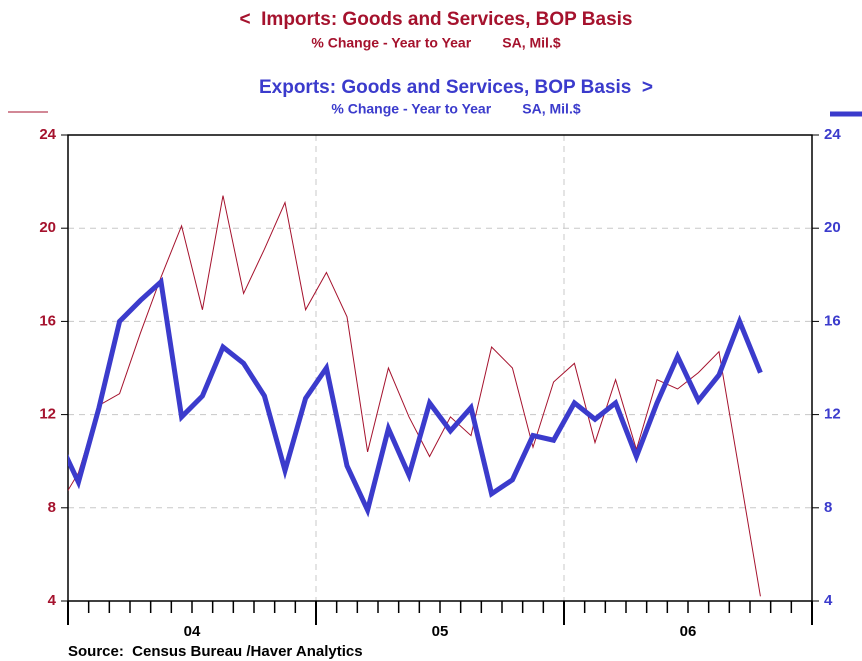 Image resolution: width=862 pixels, height=661 pixels. What do you see at coordinates (832, 227) in the screenshot?
I see `y2-tick-label: 20` at bounding box center [832, 227].